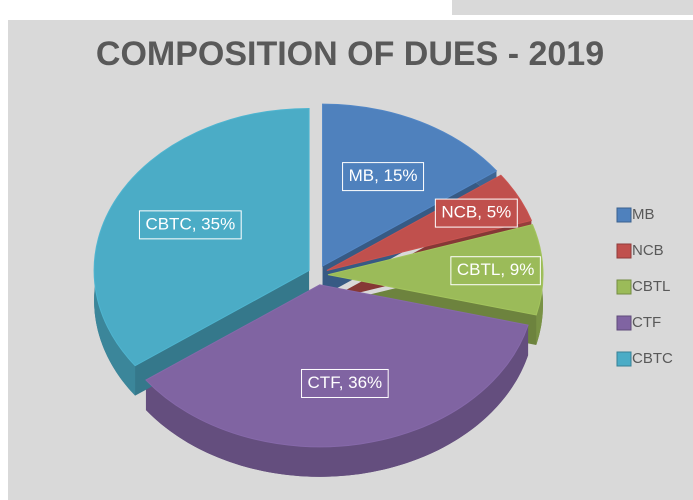  What do you see at coordinates (572, 7) in the screenshot?
I see `top-bar` at bounding box center [572, 7].